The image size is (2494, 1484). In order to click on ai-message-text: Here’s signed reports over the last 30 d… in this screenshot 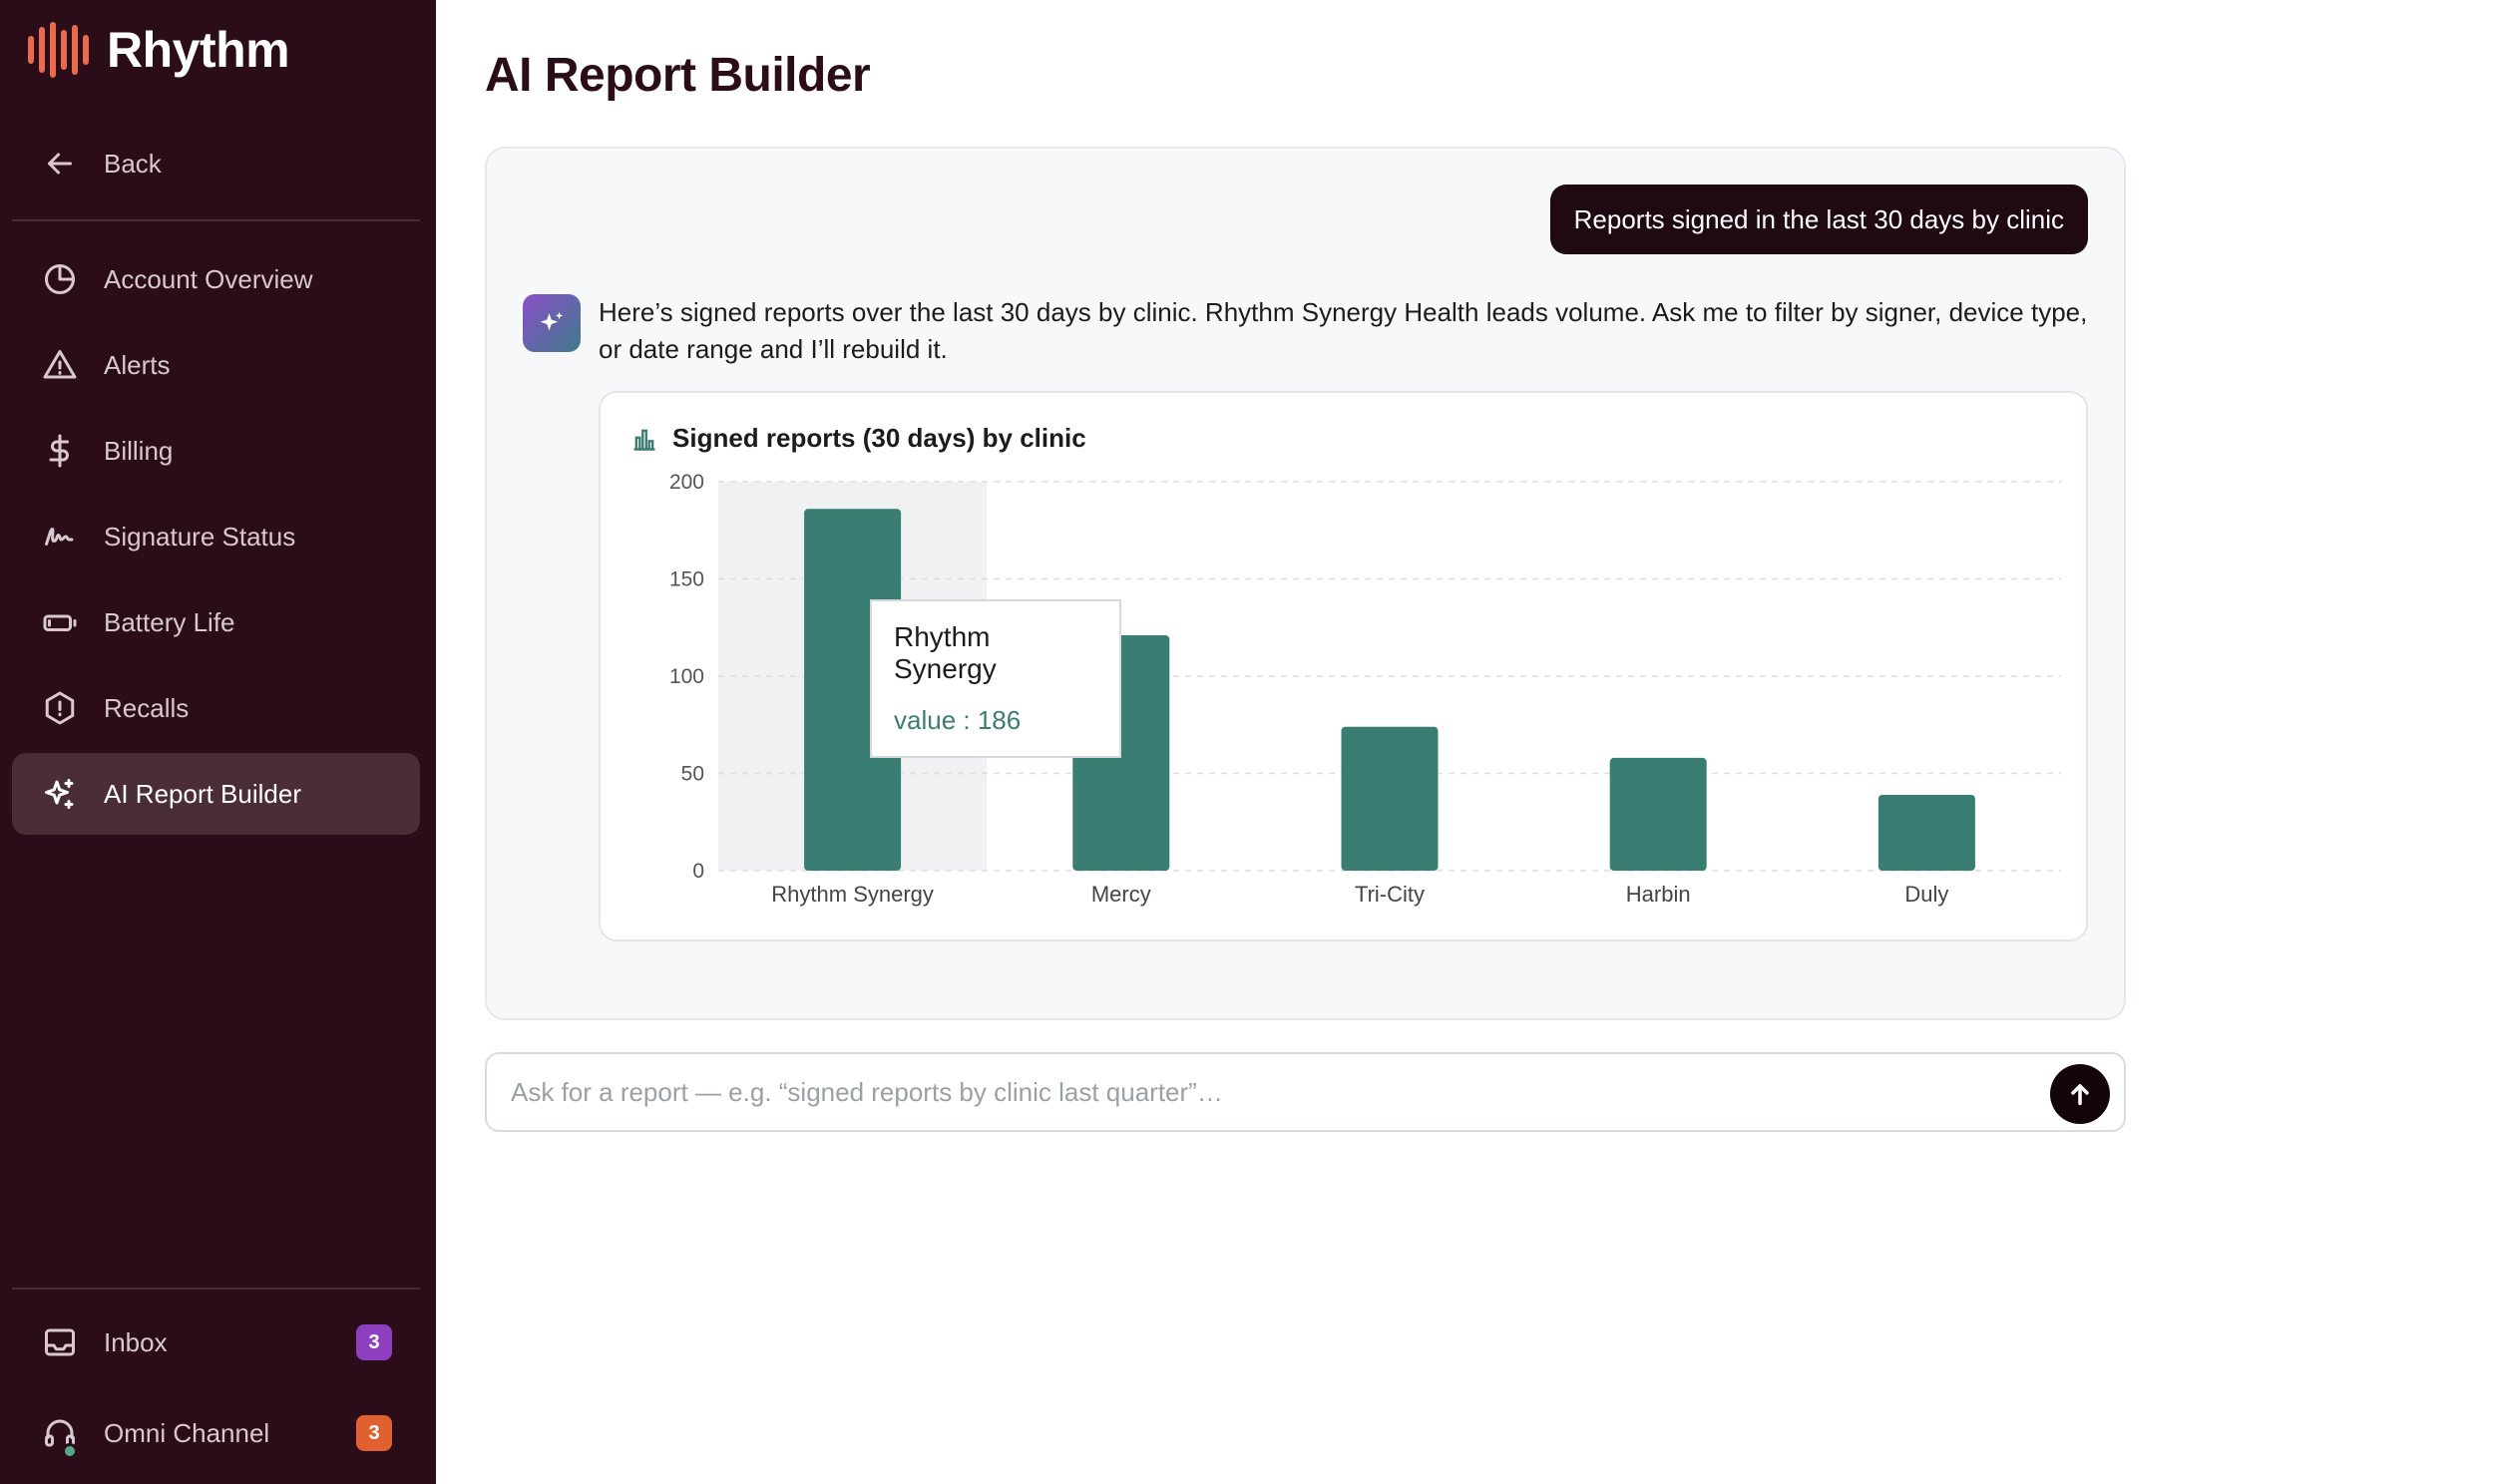, I will do `click(1343, 330)`.